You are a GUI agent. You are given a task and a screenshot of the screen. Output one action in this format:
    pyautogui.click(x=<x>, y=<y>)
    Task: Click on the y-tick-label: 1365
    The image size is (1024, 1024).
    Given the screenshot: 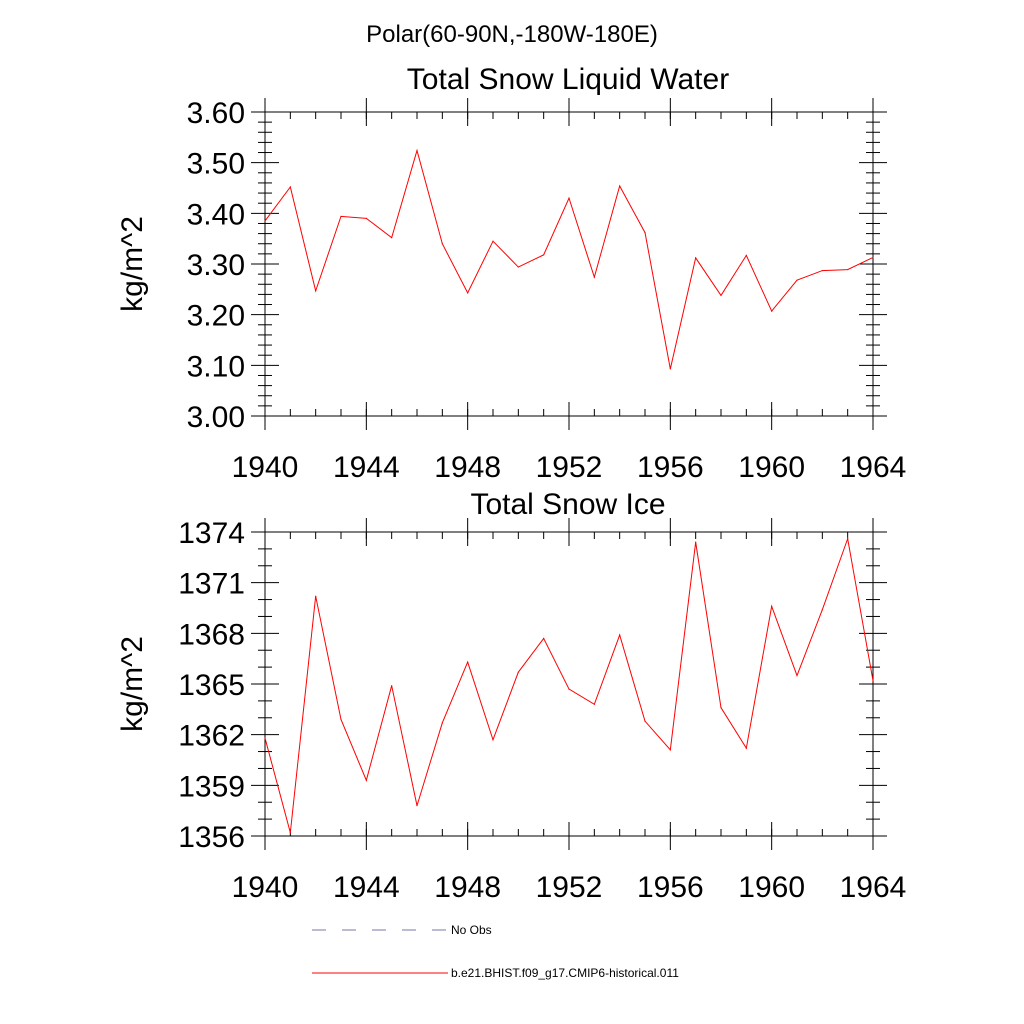 What is the action you would take?
    pyautogui.click(x=211, y=685)
    